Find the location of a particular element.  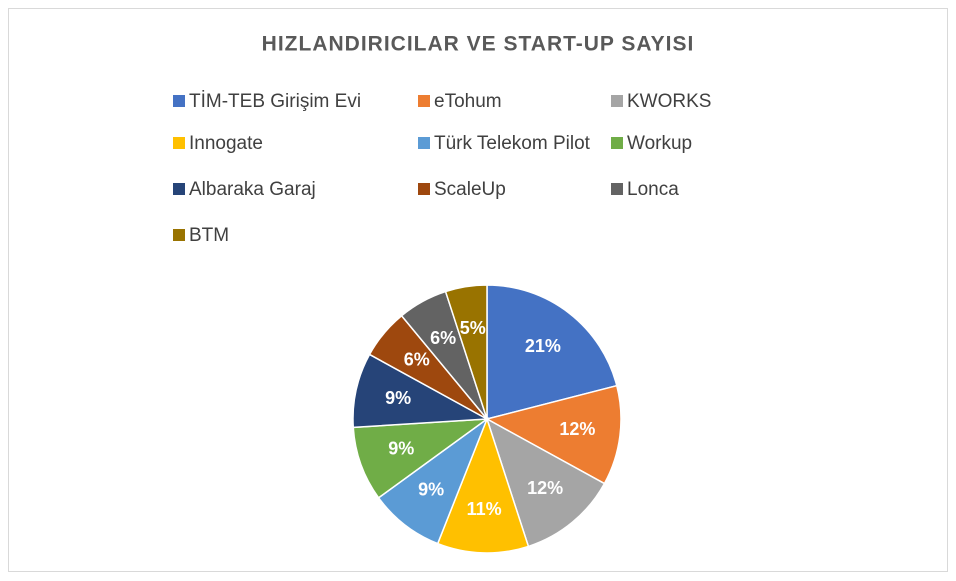

legend-label: KWORKS is located at coordinates (669, 101).